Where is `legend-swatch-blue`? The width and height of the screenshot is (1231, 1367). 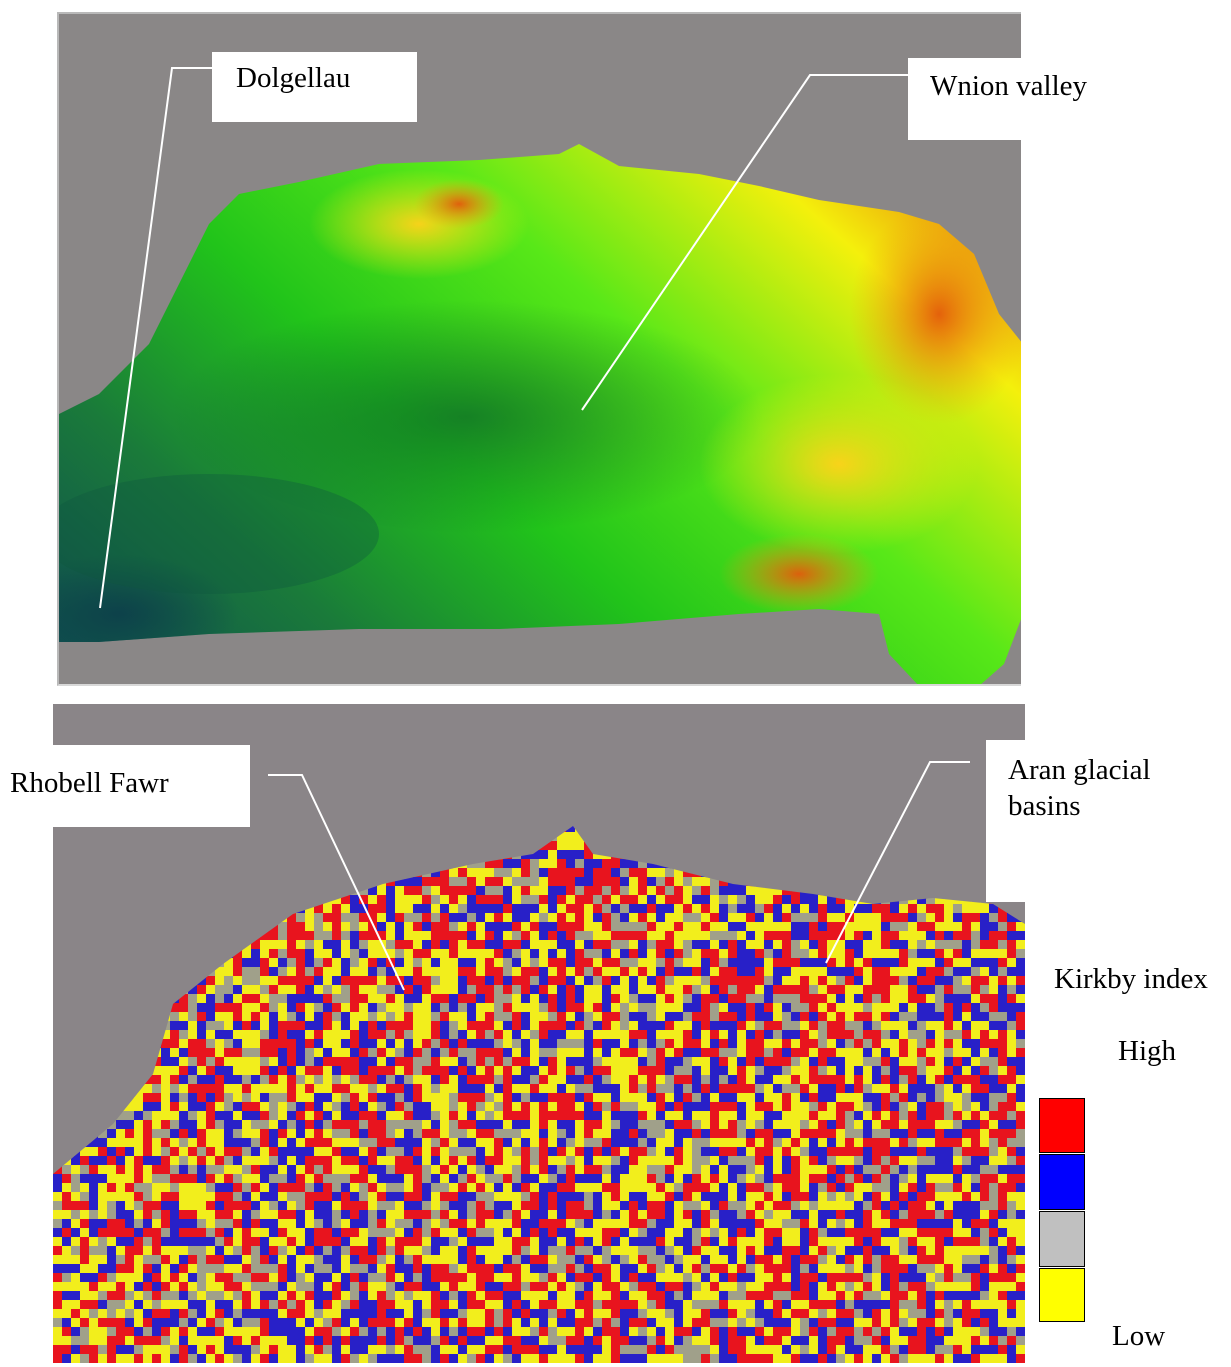 legend-swatch-blue is located at coordinates (1062, 1182).